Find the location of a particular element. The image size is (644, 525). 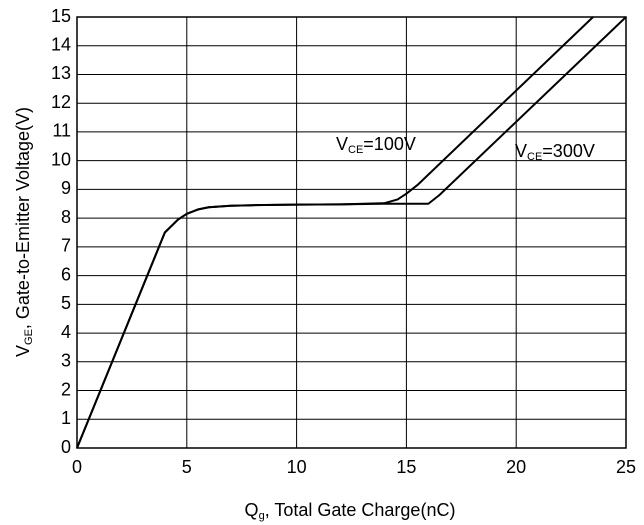

x-tick-label: 10 is located at coordinates (297, 467).